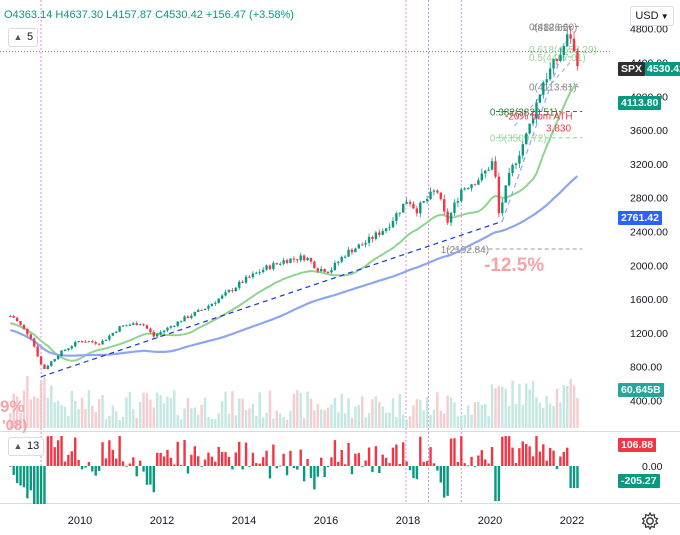  I want to click on y-tick-label: 1200.00, so click(649, 334).